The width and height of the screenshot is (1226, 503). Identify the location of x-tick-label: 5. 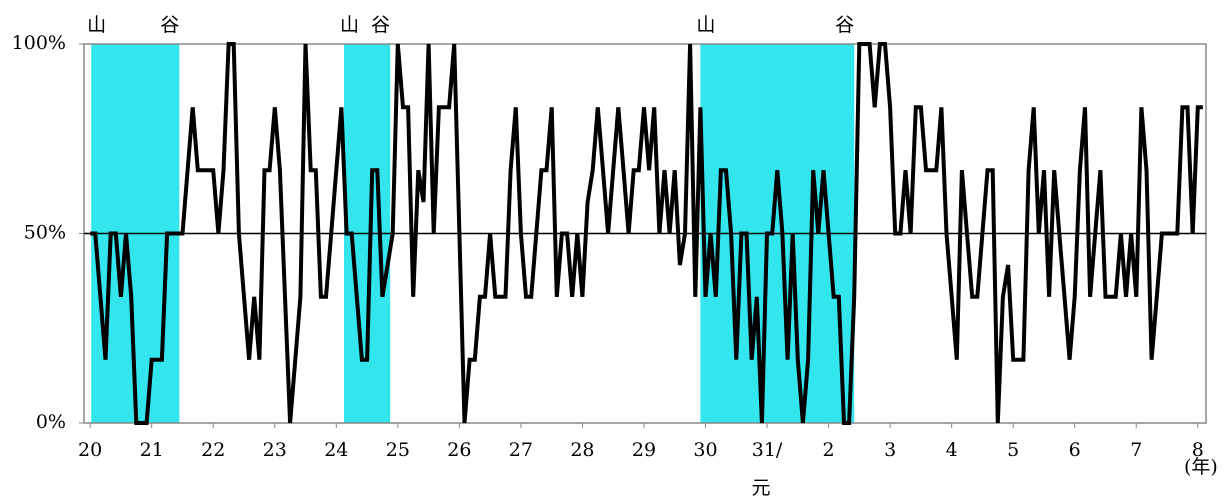
(1013, 450).